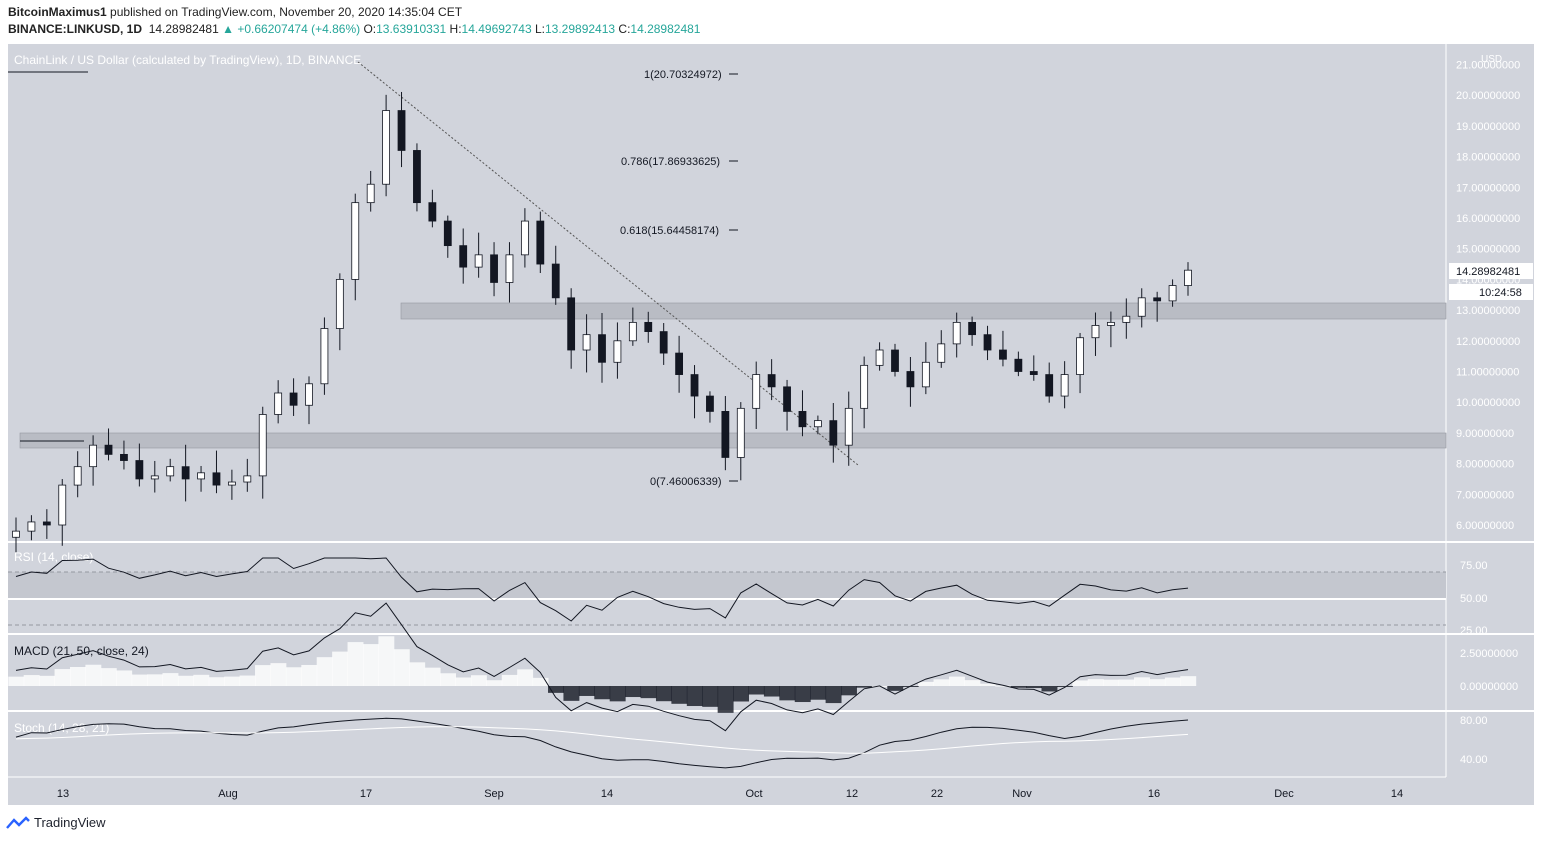  Describe the element at coordinates (1488, 158) in the screenshot. I see `price-tick: 18.00000000` at that location.